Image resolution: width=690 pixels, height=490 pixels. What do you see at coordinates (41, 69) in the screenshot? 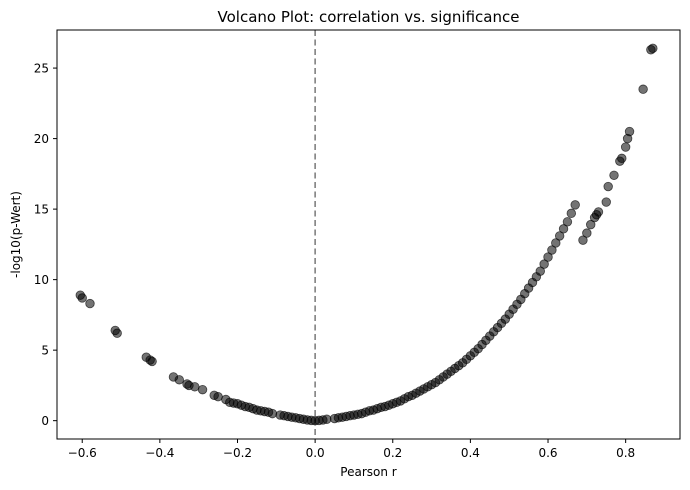
I see `y-tick-label: 25` at bounding box center [41, 69].